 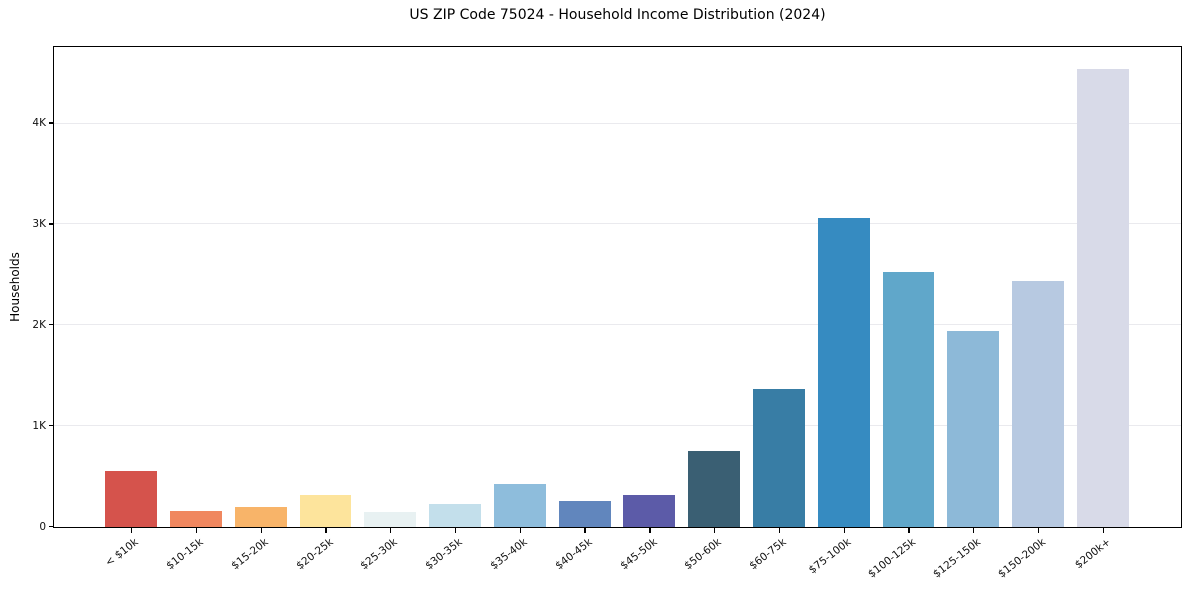 What do you see at coordinates (314, 554) in the screenshot?
I see `x-tick-label: $20-25k` at bounding box center [314, 554].